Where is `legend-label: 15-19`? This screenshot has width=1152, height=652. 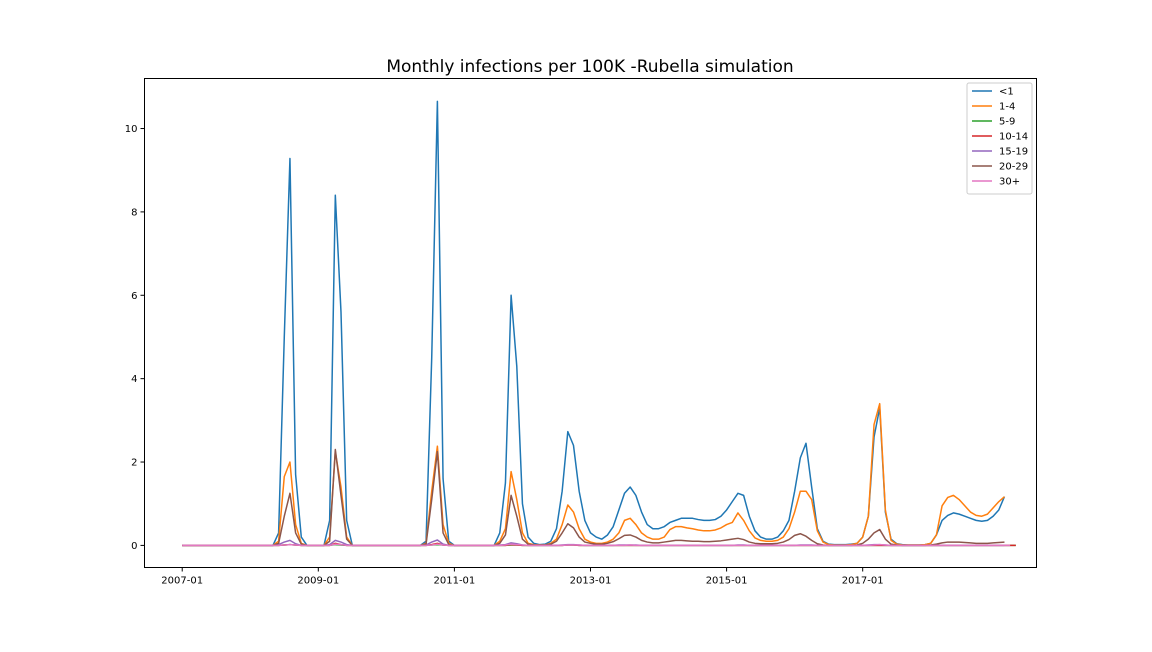 legend-label: 15-19 is located at coordinates (1013, 152).